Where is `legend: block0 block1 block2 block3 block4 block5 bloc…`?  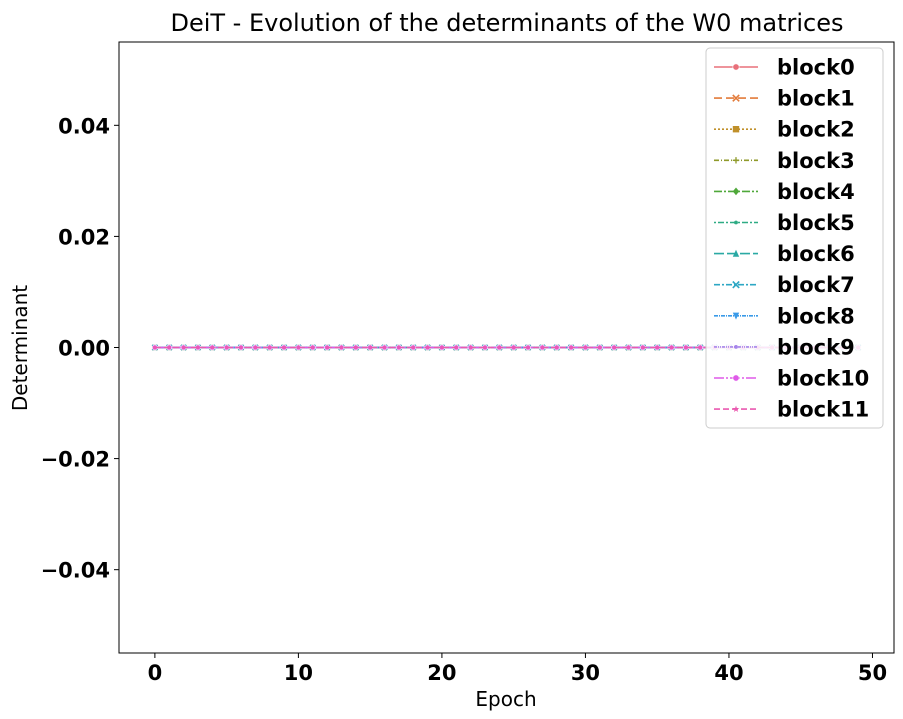
legend: block0 block1 block2 block3 block4 block5 bloc… is located at coordinates (794, 238).